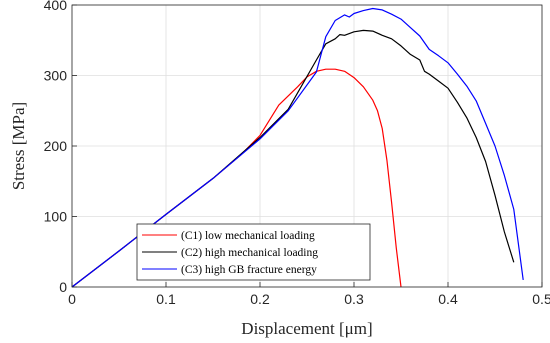  What do you see at coordinates (541, 299) in the screenshot?
I see `x-tick-label: 0.5` at bounding box center [541, 299].